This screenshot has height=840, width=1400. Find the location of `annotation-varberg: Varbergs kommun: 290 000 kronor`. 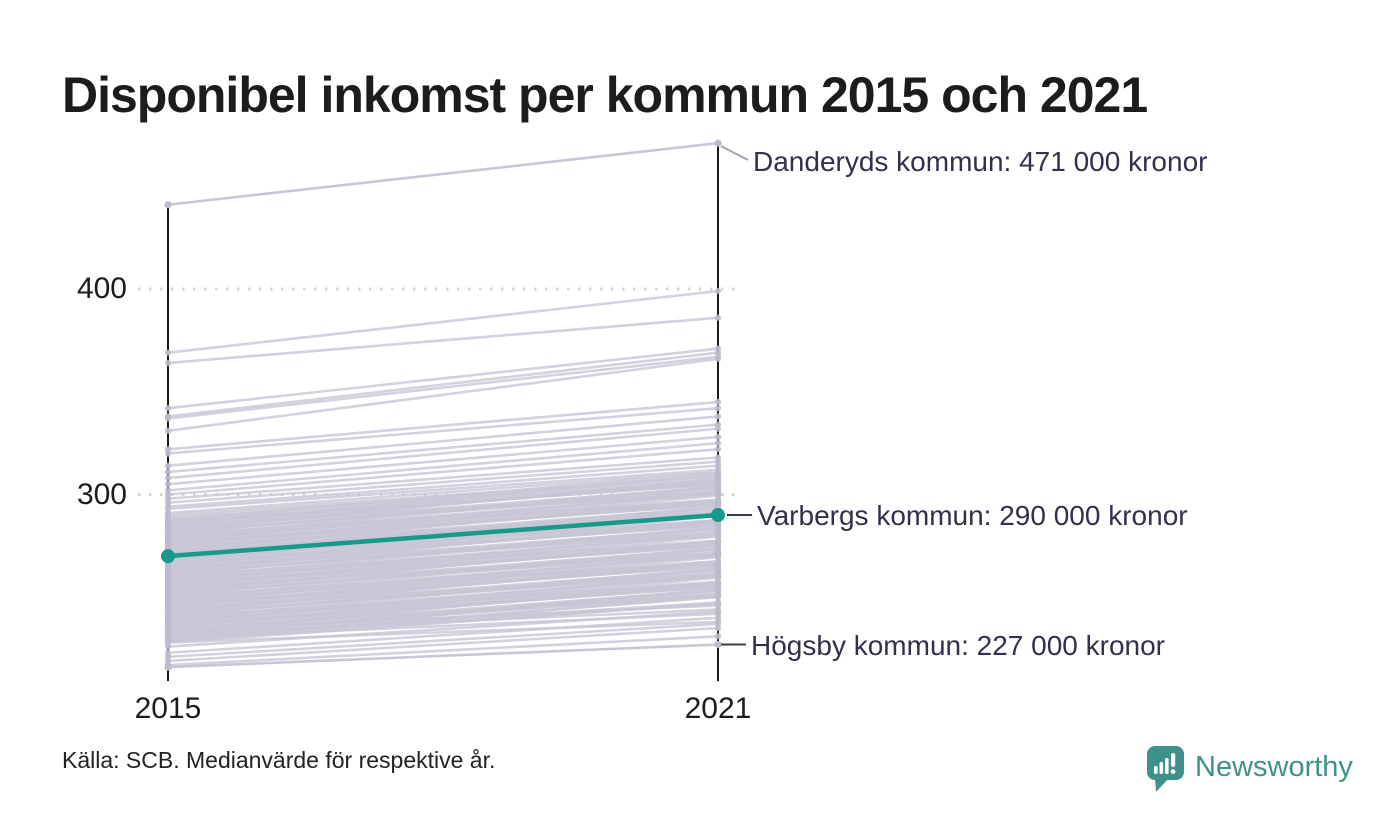

annotation-varberg: Varbergs kommun: 290 000 kronor is located at coordinates (972, 515).